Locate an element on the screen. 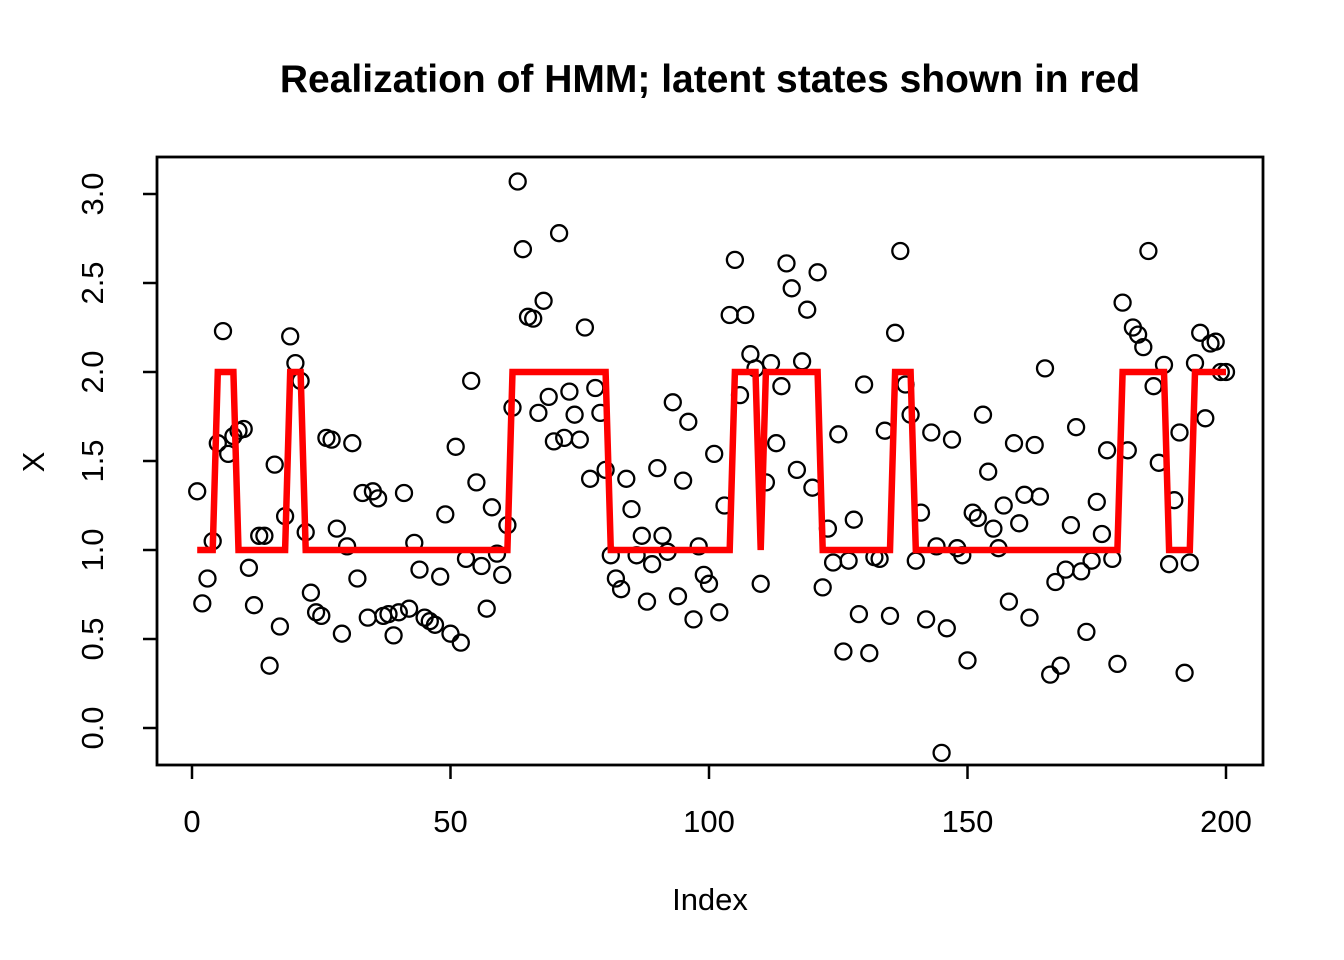 Image resolution: width=1344 pixels, height=960 pixels. y-tick-label: 2.0 is located at coordinates (92, 371).